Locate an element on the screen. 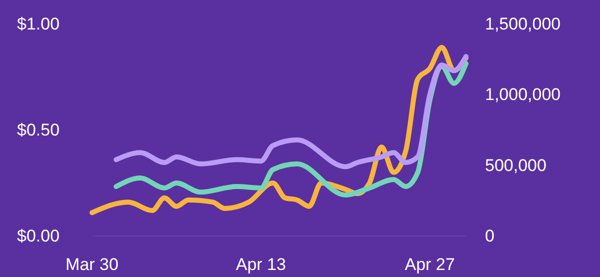 The height and width of the screenshot is (277, 600). x-tick-label: Apr 13 is located at coordinates (261, 264).